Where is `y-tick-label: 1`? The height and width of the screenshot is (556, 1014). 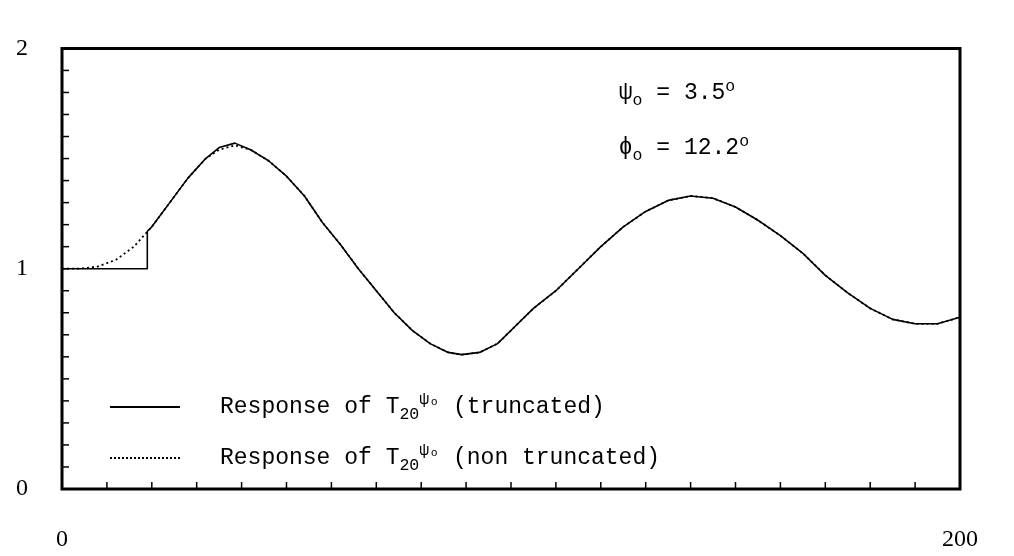
y-tick-label: 1 is located at coordinates (22, 267).